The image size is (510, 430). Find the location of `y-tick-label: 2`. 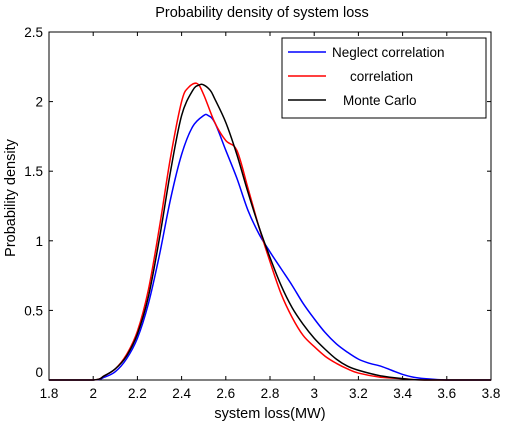

y-tick-label: 2 is located at coordinates (39, 102).